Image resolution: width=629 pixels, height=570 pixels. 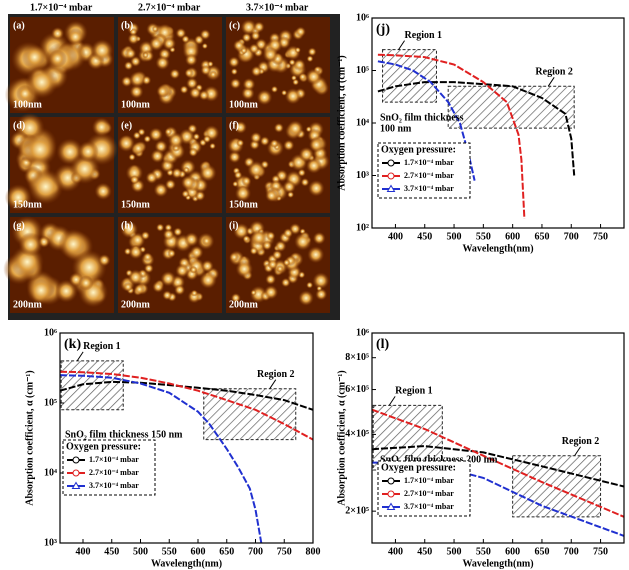 I want to click on thickness-label: 100nm, so click(x=136, y=104).